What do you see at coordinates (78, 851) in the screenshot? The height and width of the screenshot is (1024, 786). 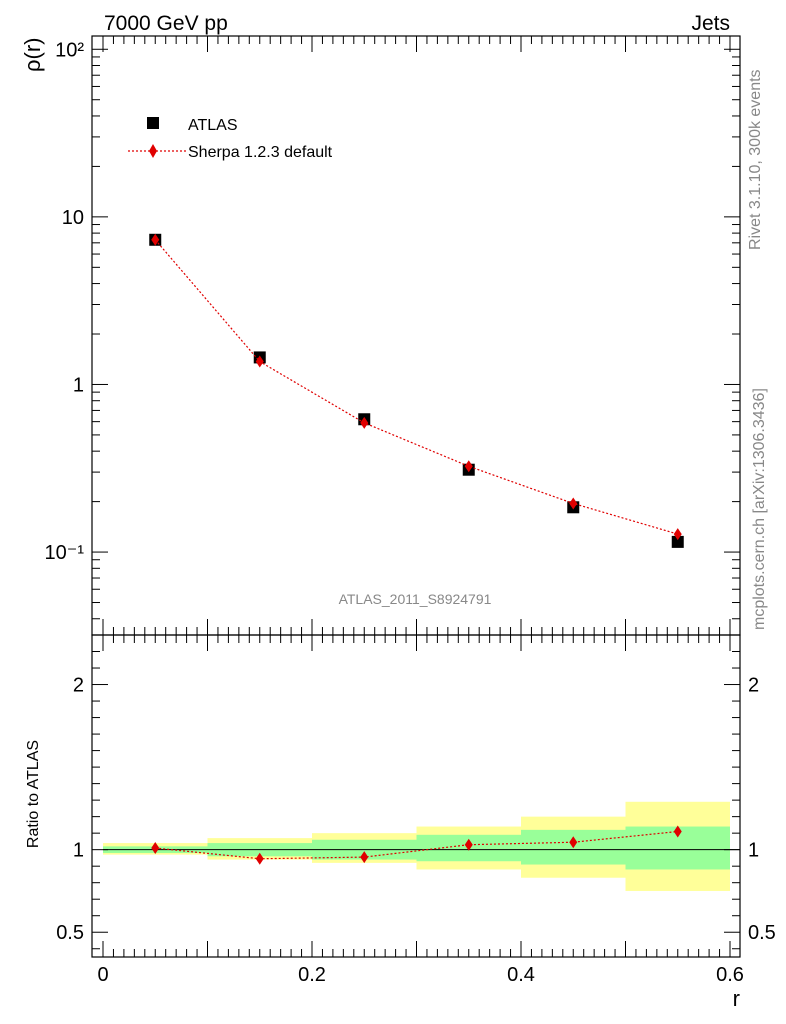 I see `ratio-ytick-label-left: 1` at bounding box center [78, 851].